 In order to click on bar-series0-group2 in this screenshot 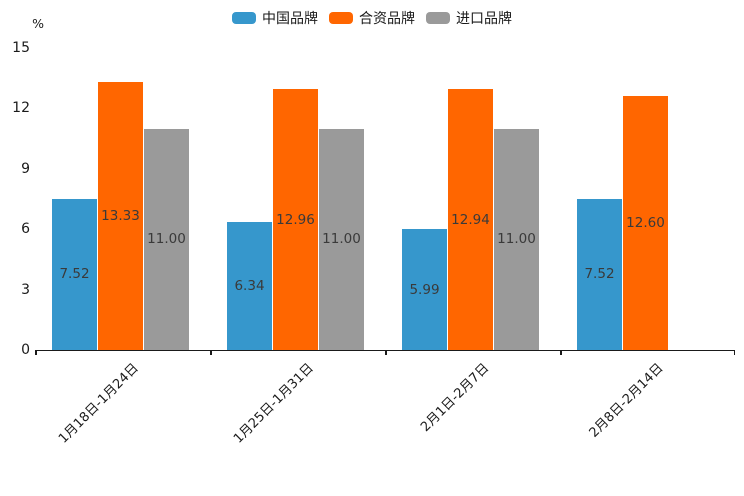, I will do `click(424, 289)`.